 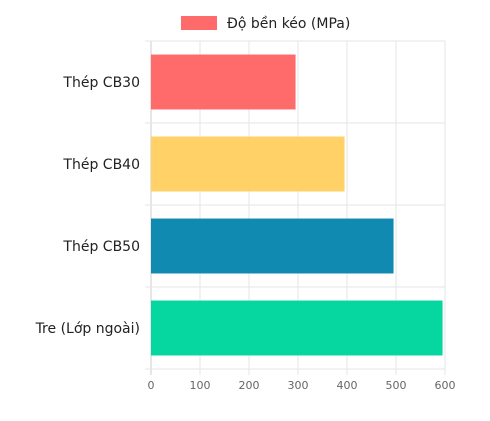 What do you see at coordinates (101, 247) in the screenshot?
I see `category-label: Thép CB50` at bounding box center [101, 247].